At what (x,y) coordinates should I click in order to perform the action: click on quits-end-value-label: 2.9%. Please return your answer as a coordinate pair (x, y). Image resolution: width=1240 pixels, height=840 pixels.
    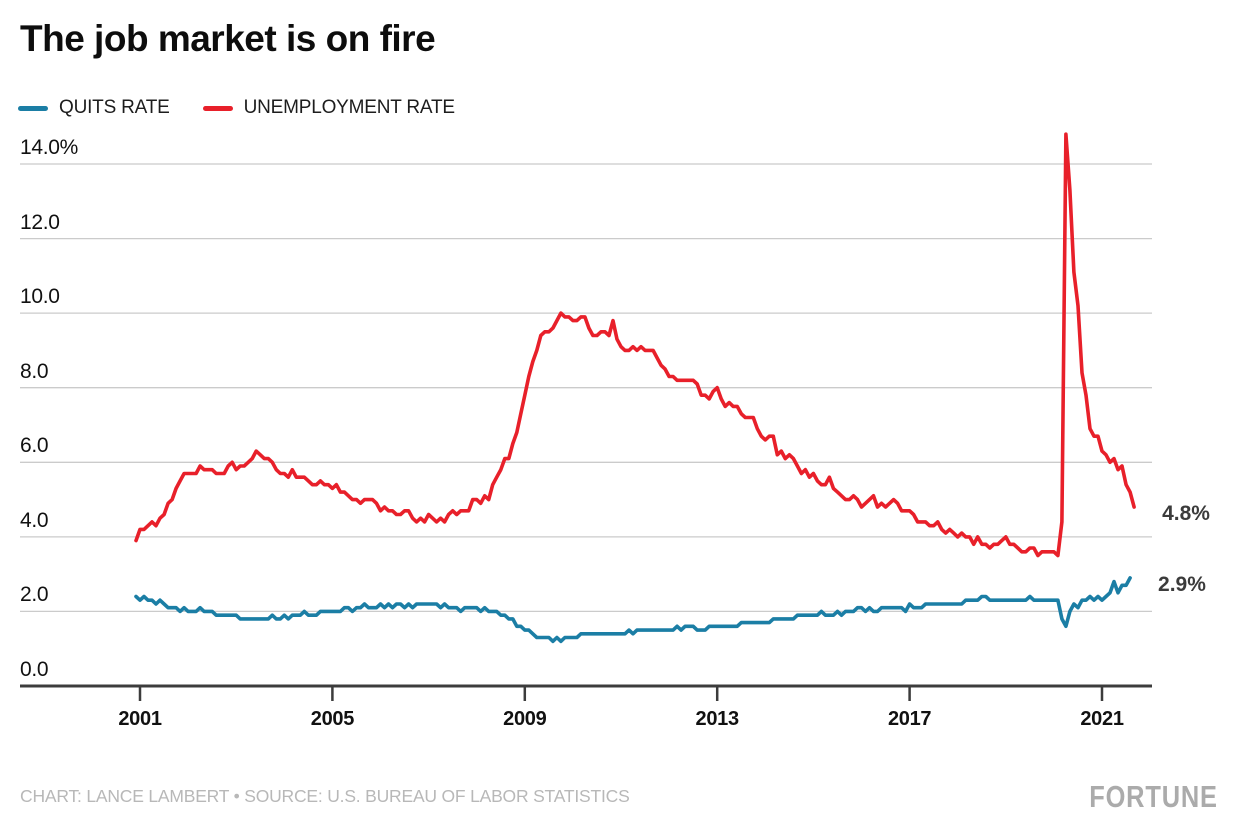
    Looking at the image, I should click on (1182, 584).